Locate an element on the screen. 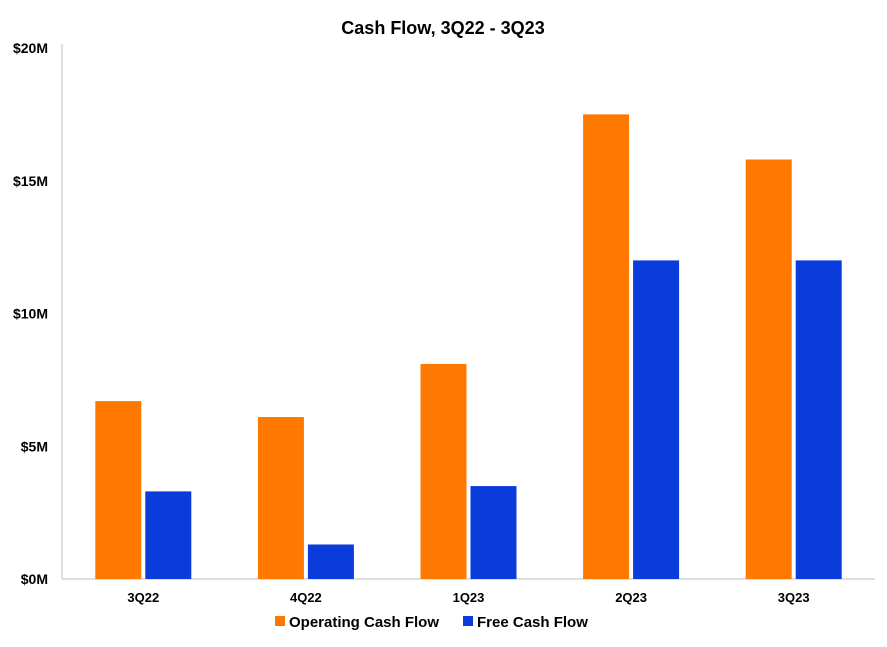  operating-cash-flow-bar-2q23 is located at coordinates (606, 346).